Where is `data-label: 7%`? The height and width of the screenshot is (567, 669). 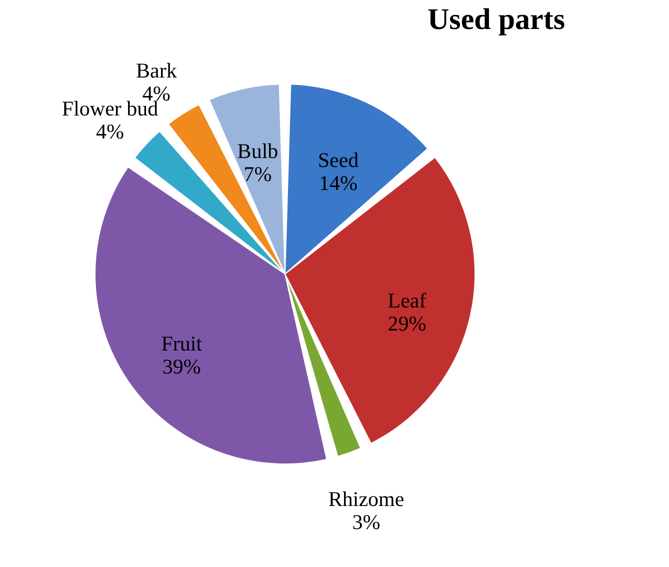 data-label: 7% is located at coordinates (258, 174).